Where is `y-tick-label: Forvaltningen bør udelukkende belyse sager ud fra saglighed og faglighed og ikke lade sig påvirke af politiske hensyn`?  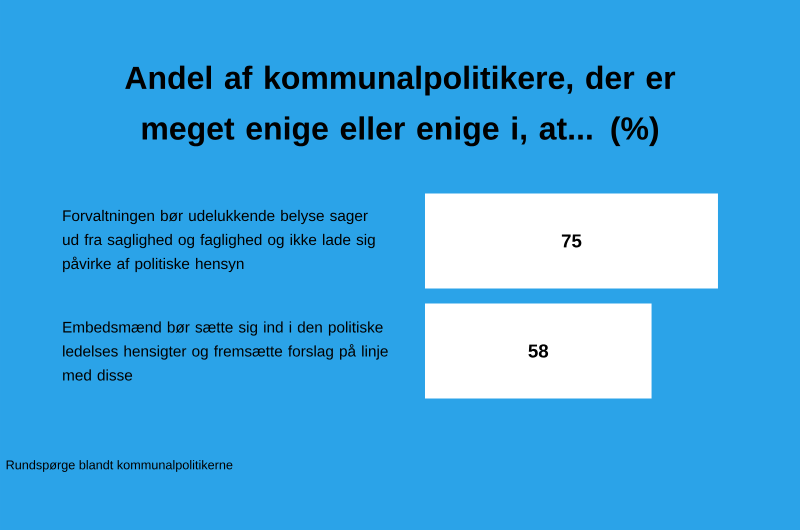 y-tick-label: Forvaltningen bør udelukkende belyse sager ud fra saglighed og faglighed og ikke lade sig påvirke af politiske hensyn is located at coordinates (219, 241).